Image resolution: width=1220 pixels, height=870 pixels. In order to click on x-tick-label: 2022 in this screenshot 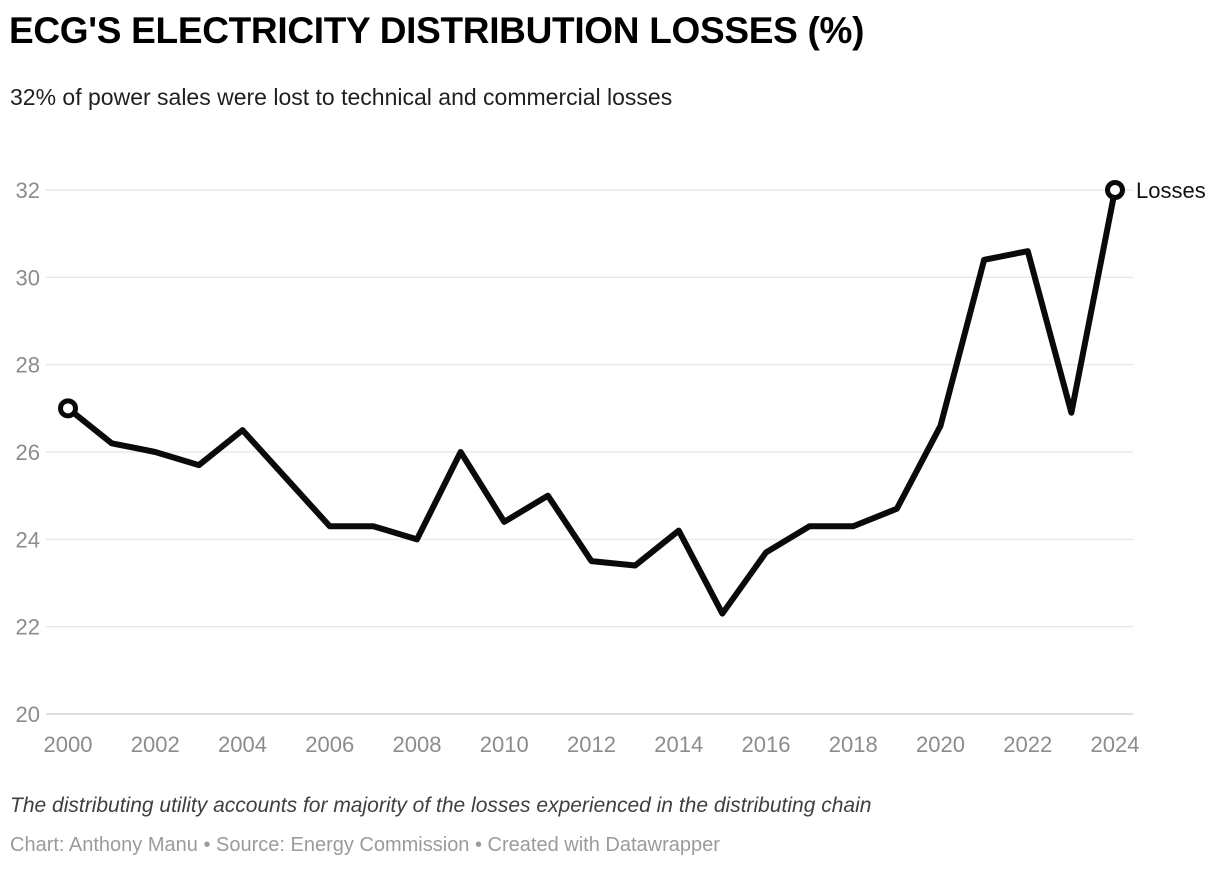, I will do `click(1027, 744)`.